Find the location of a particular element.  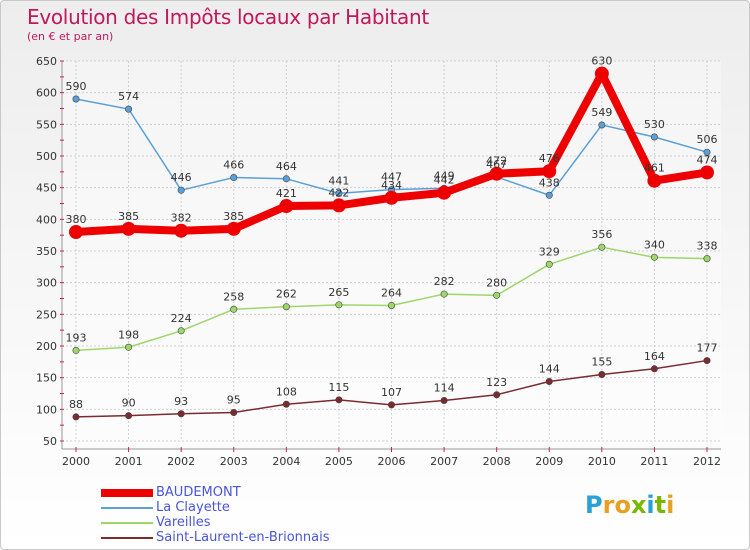

logo-letter: P is located at coordinates (594, 505).